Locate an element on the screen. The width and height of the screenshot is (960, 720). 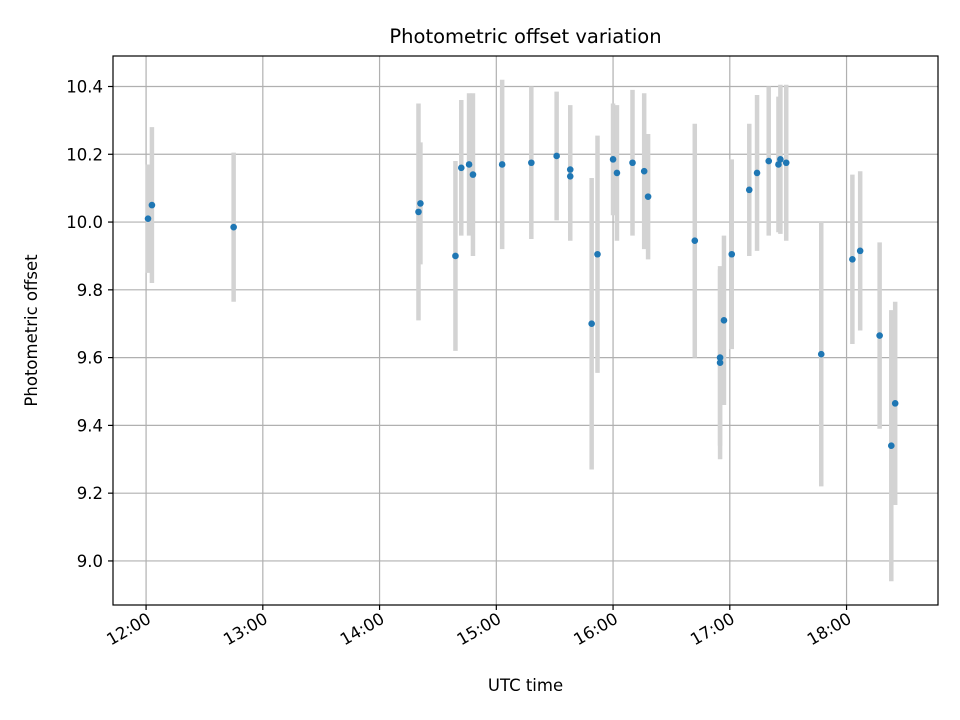
x-axis-label: UTC time is located at coordinates (525, 685).